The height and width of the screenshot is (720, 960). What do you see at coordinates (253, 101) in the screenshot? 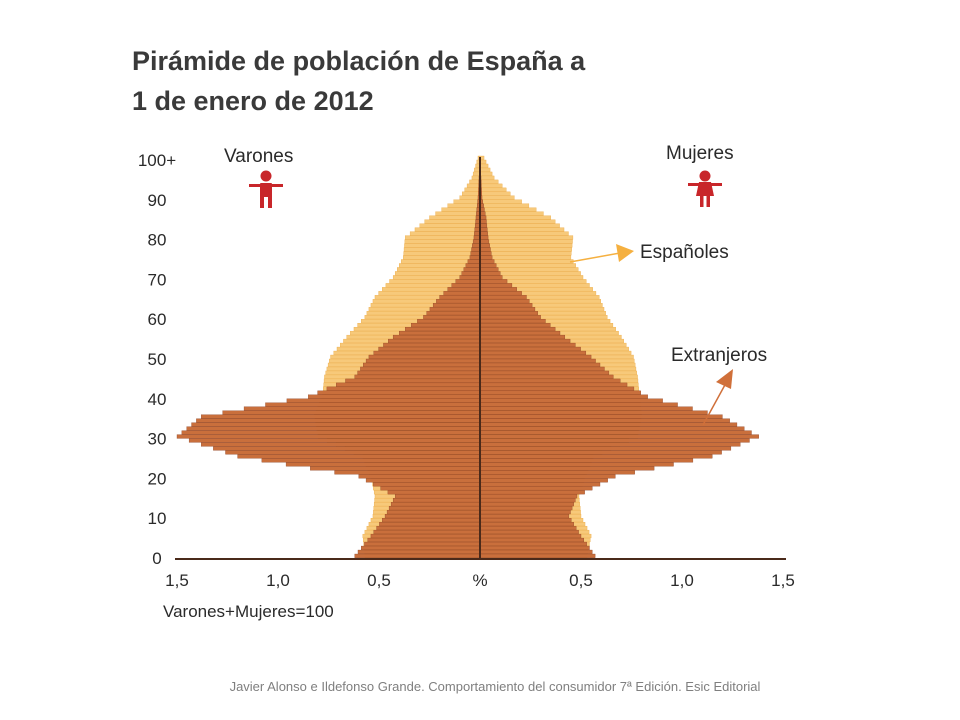
I see `chart-title-line-2: 1 de enero de 2012` at bounding box center [253, 101].